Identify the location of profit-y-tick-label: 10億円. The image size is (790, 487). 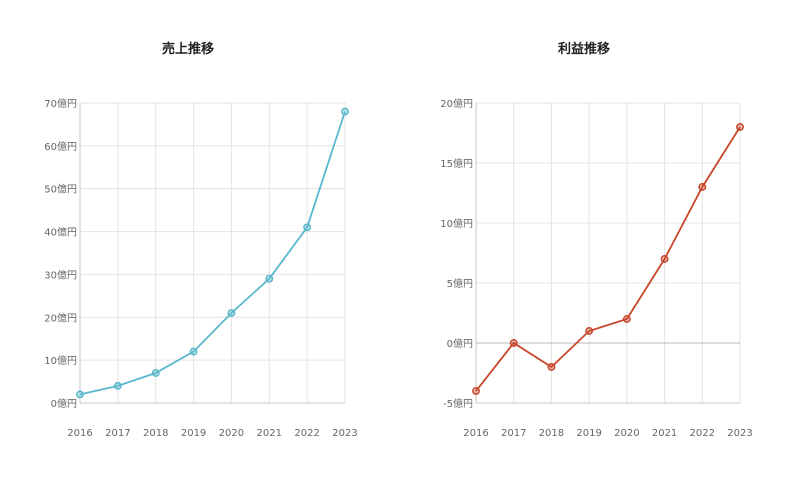
(456, 223).